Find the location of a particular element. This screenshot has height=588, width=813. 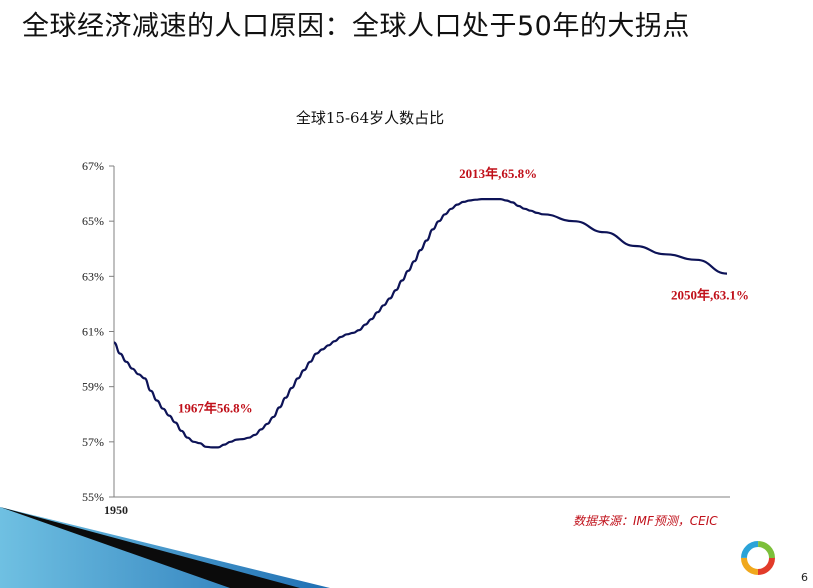

x-tick-label: 1950 is located at coordinates (116, 510).